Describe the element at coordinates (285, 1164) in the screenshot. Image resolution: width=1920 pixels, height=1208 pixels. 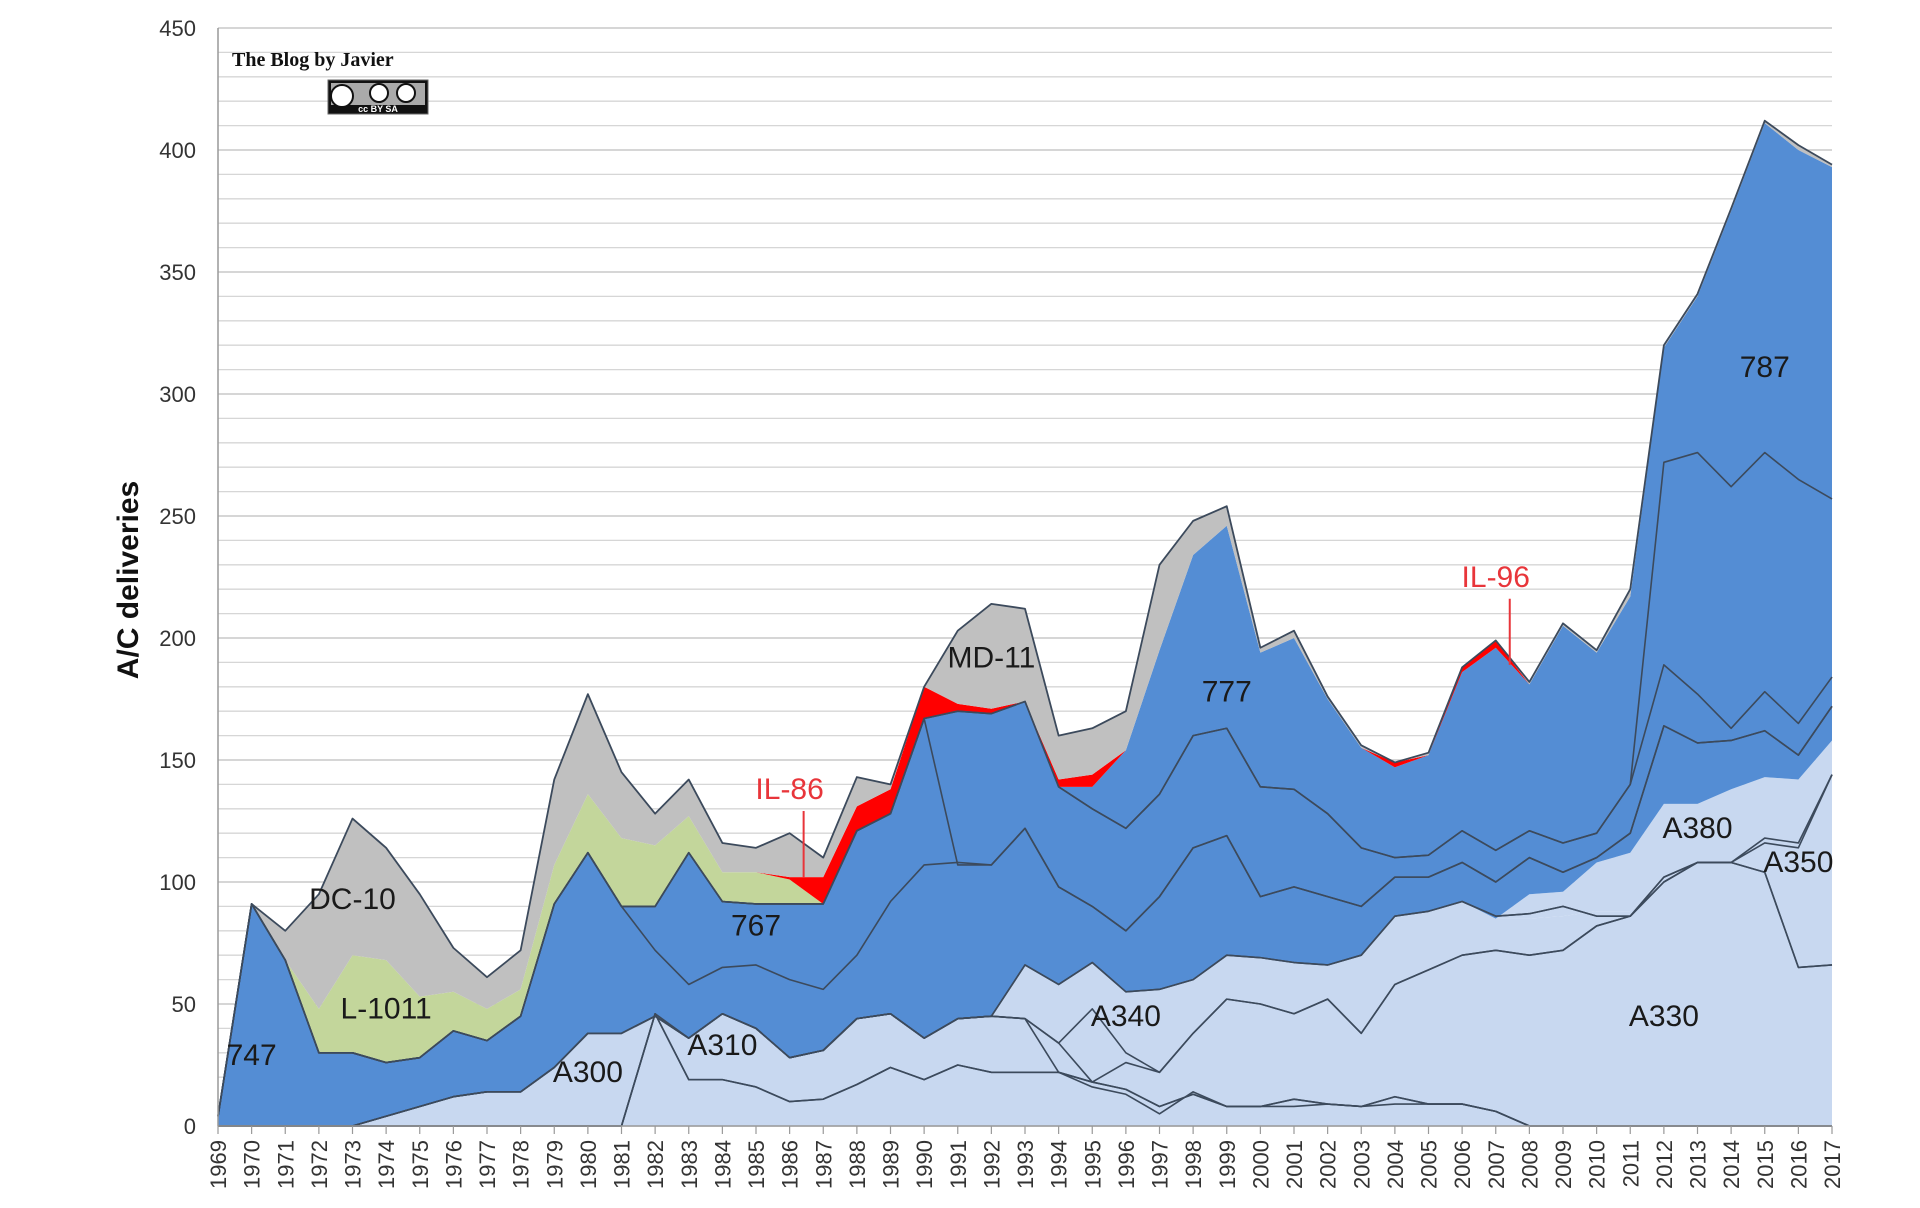
I see `x-tick-label: 1971` at that location.